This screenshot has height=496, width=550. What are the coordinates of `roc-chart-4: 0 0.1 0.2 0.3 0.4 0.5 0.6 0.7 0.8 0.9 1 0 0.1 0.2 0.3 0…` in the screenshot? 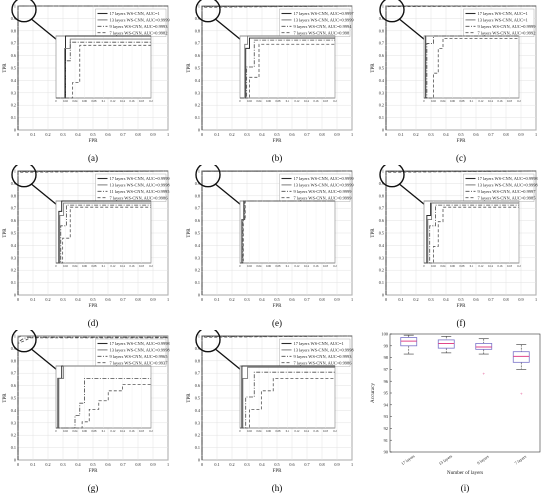 It's located at (271, 246).